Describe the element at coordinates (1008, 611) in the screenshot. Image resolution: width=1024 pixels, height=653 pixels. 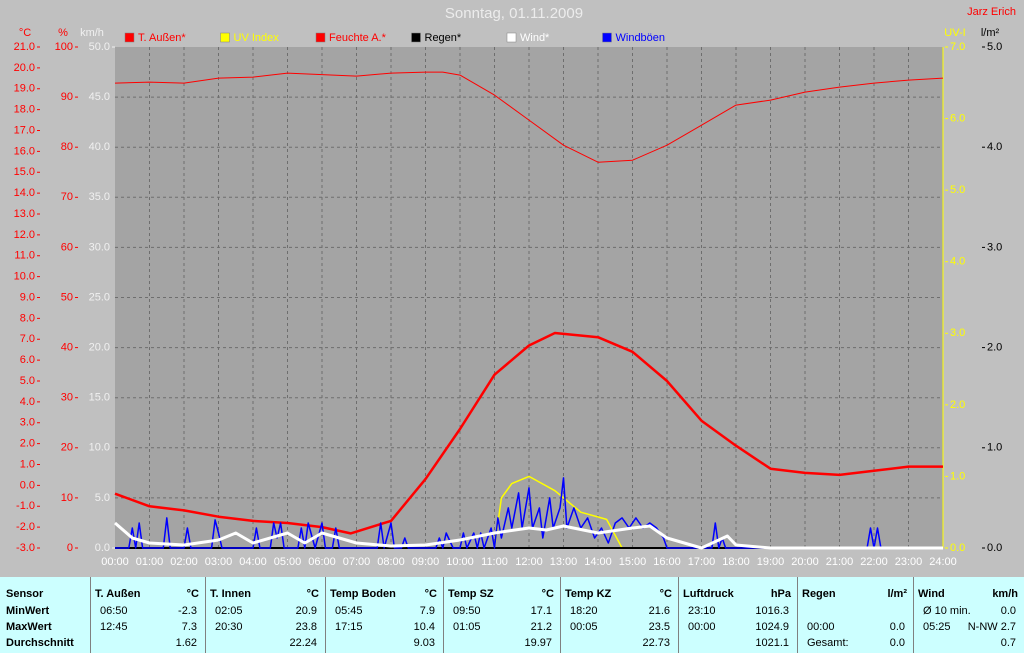
I see `table-cell: 0.0` at that location.